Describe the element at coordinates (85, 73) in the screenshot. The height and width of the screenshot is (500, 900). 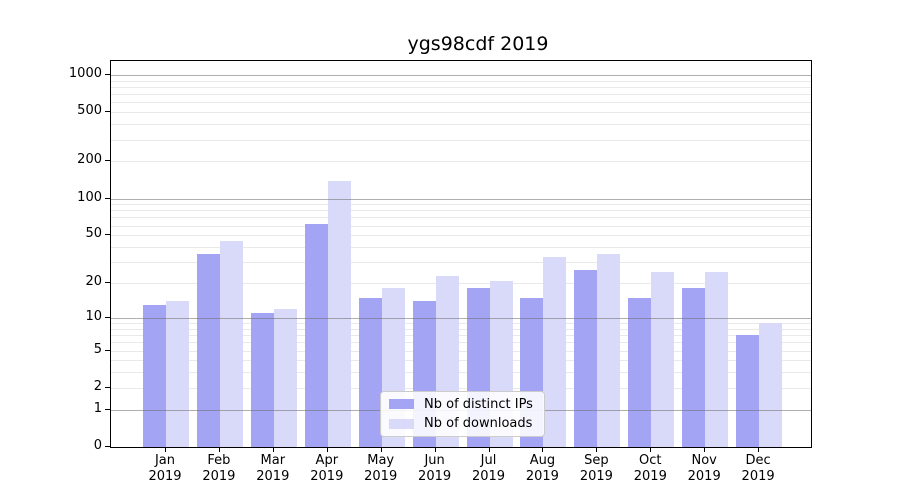
I see `y-tick-label: 1000` at that location.